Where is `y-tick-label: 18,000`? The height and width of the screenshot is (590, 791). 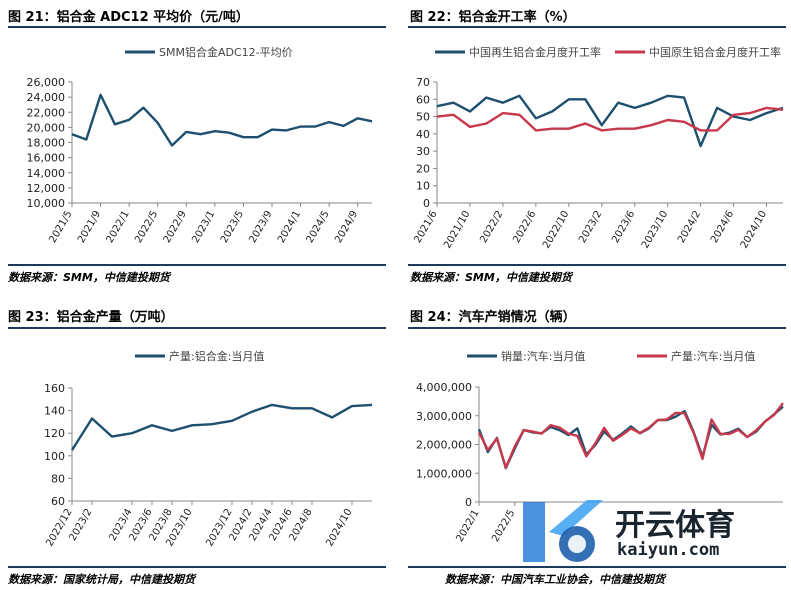 y-tick-label: 18,000 is located at coordinates (46, 143).